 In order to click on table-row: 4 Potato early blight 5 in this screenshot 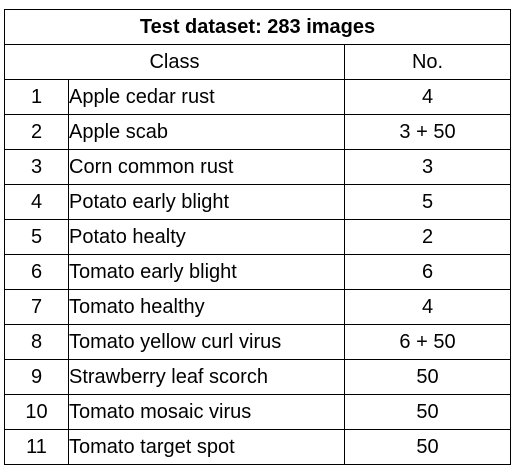, I will do `click(257, 202)`.